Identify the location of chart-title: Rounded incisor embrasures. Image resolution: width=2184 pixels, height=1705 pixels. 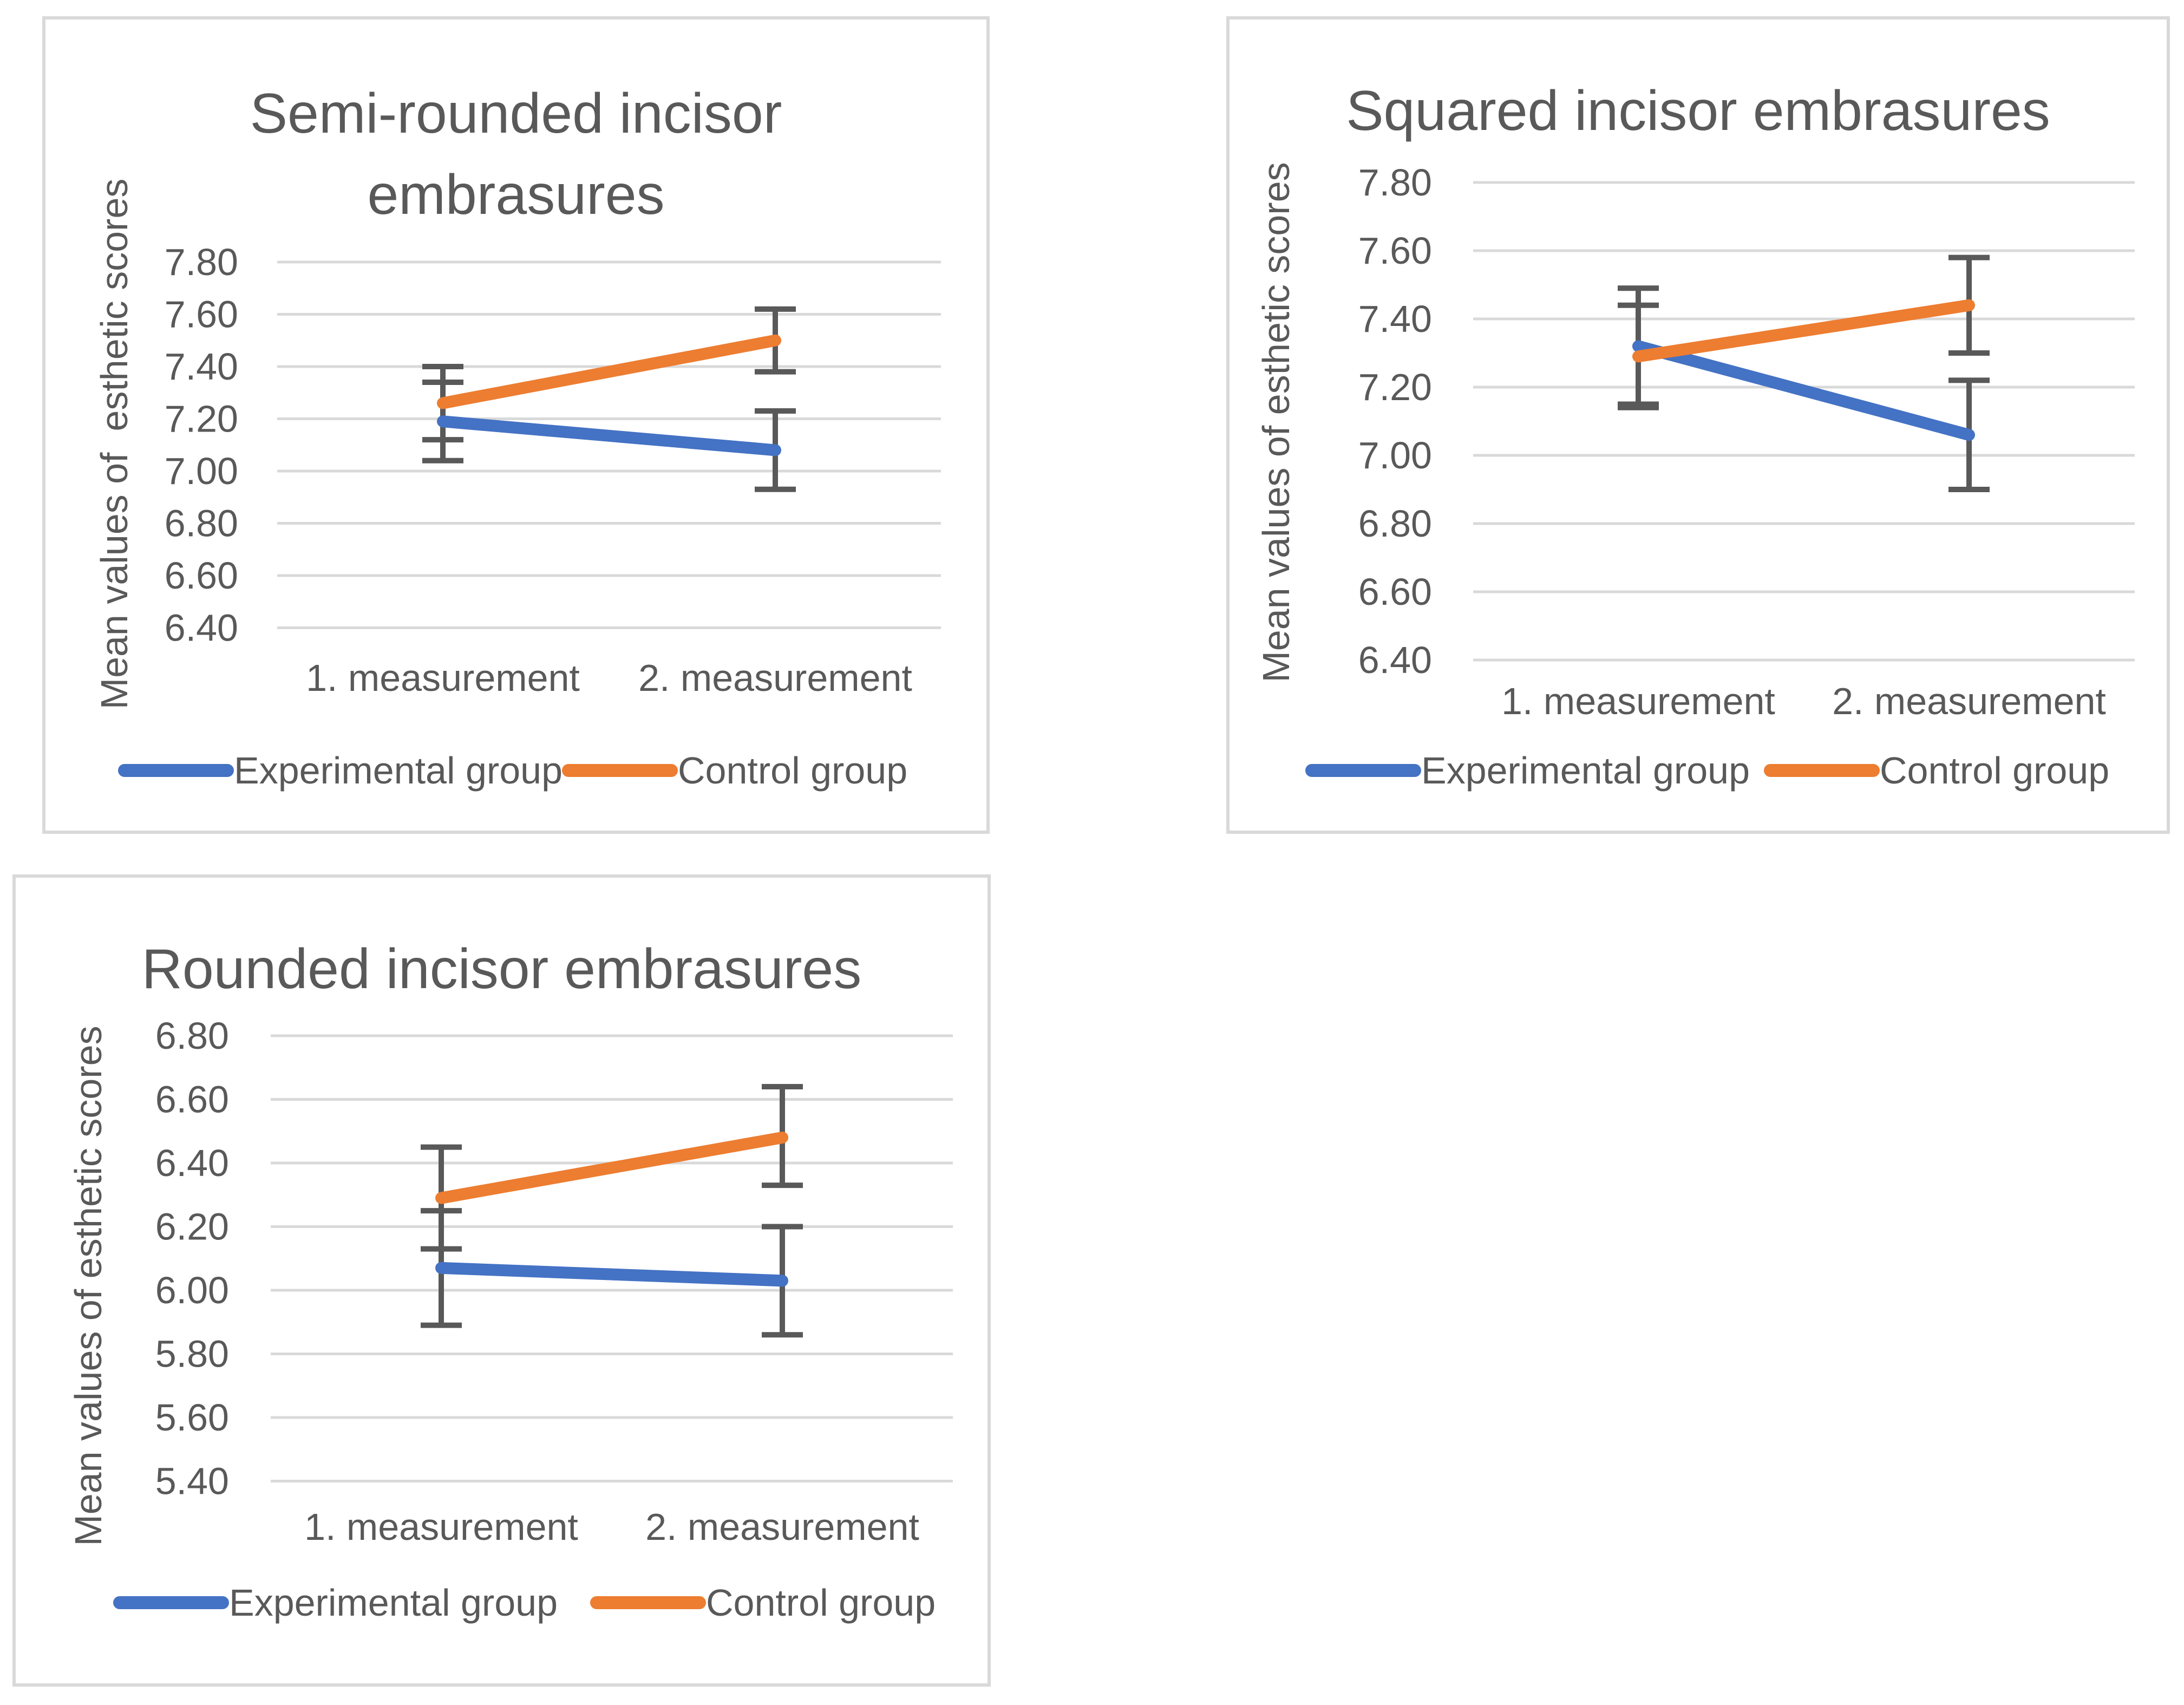
(502, 969).